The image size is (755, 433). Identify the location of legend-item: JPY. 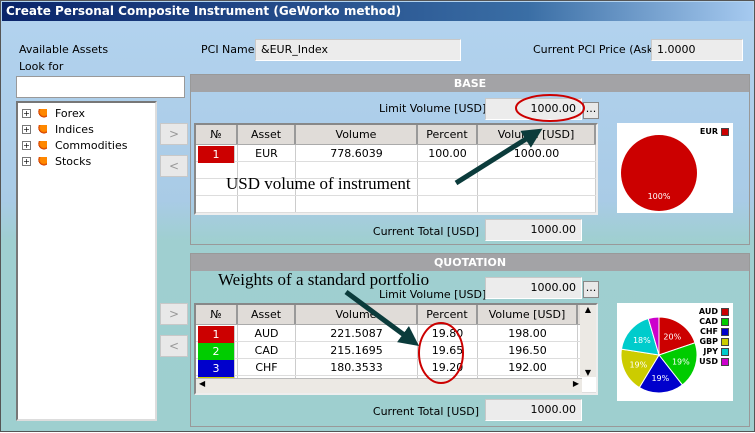
(714, 352).